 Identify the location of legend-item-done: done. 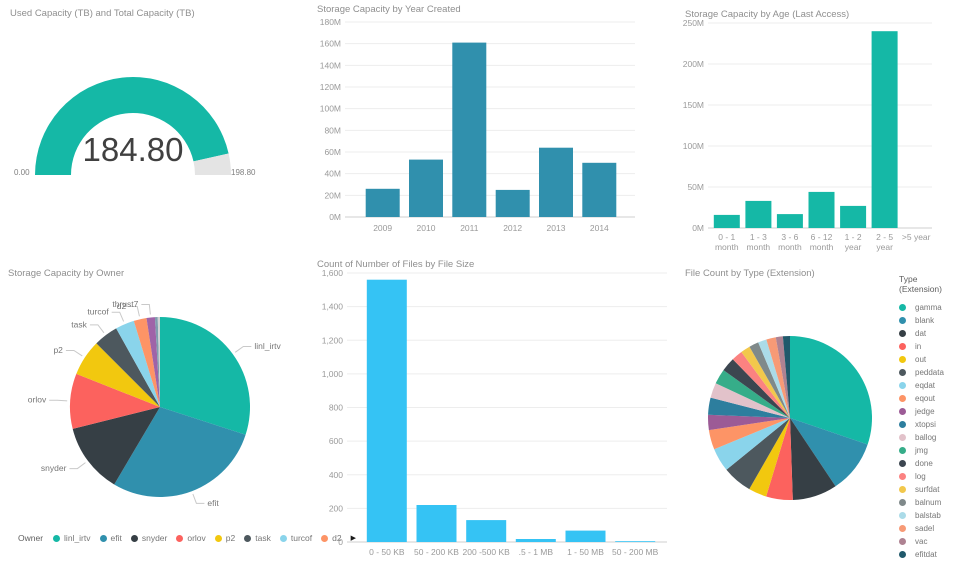
(929, 463).